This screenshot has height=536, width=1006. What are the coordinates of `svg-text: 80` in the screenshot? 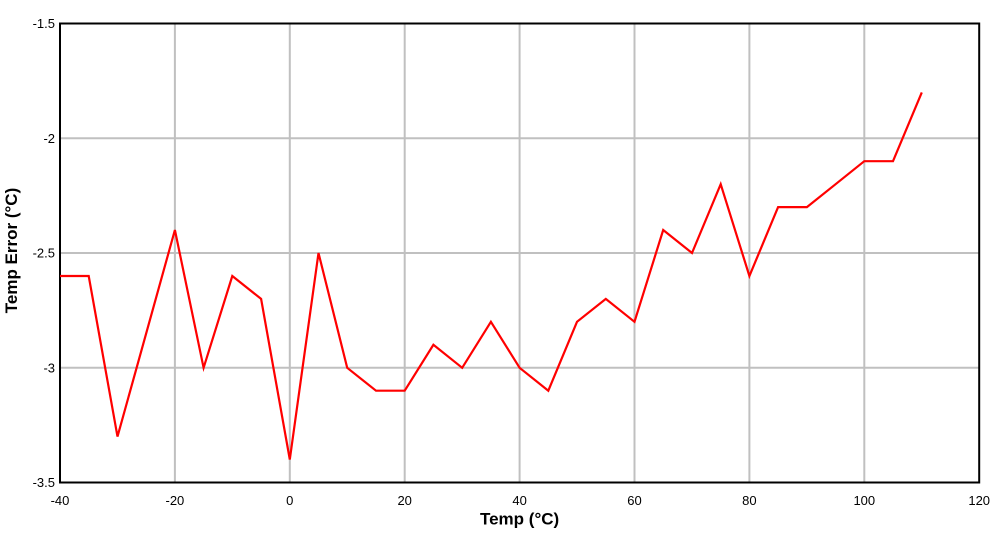 It's located at (749, 500).